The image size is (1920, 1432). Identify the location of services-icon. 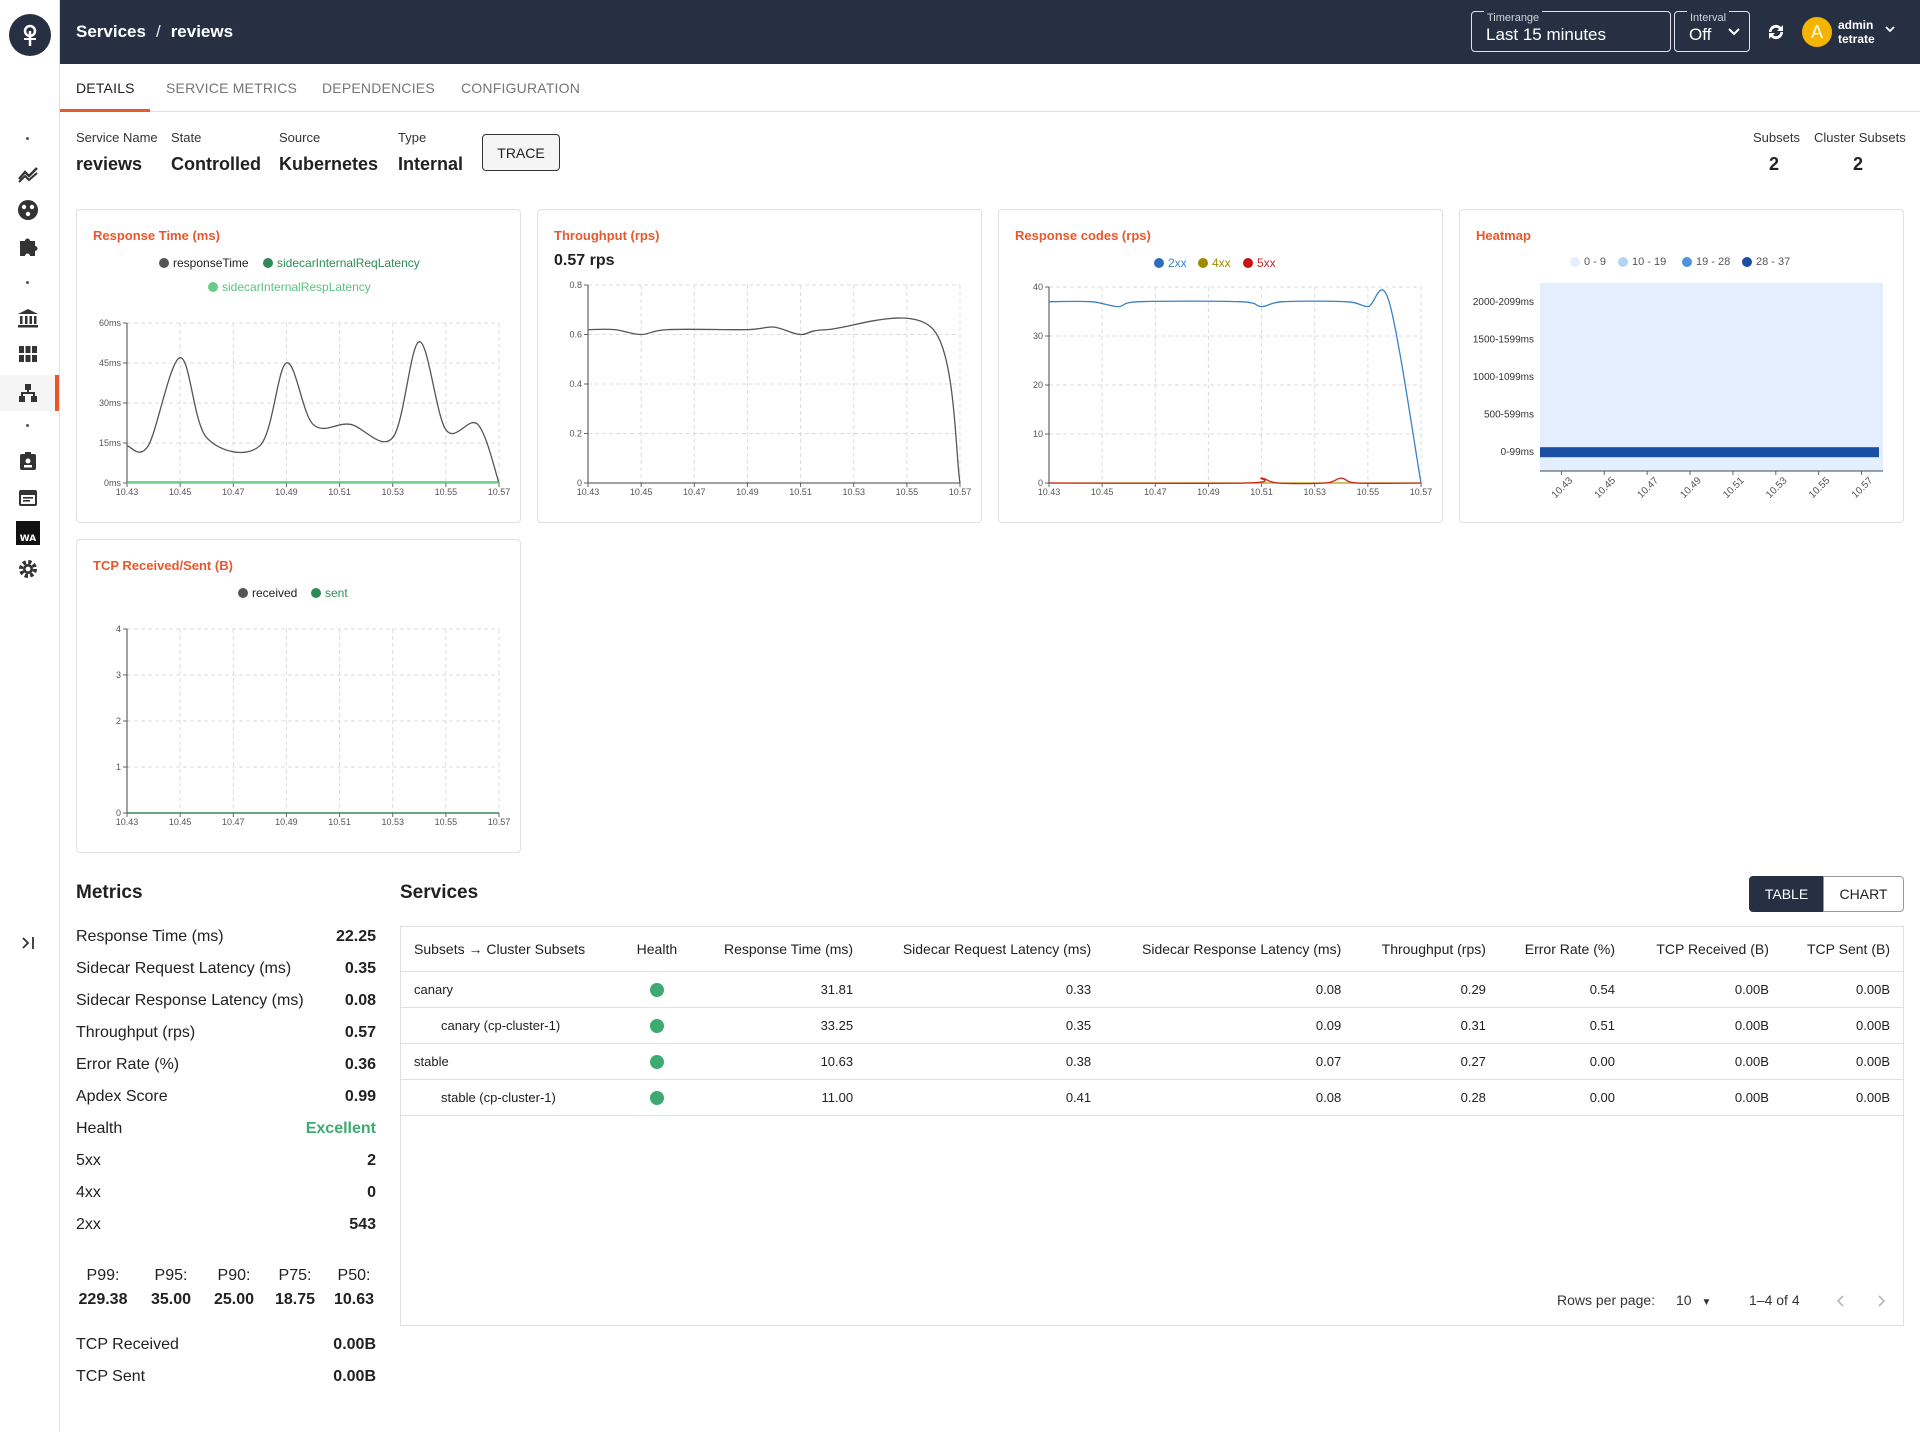
(28, 393).